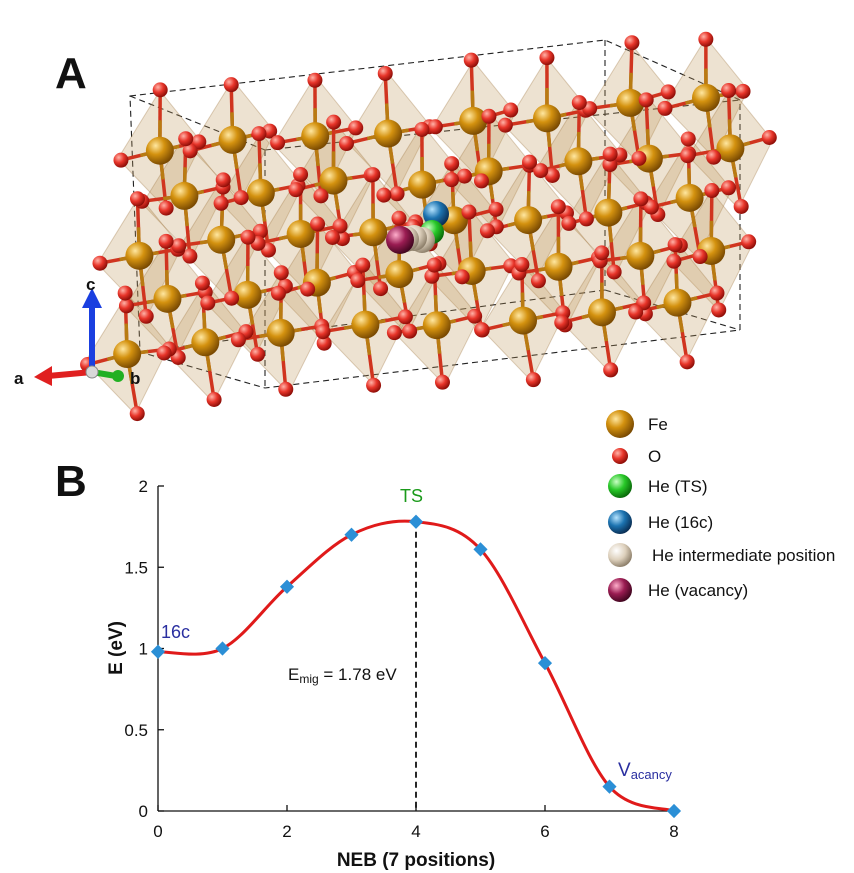 The height and width of the screenshot is (873, 854). Describe the element at coordinates (342, 675) in the screenshot. I see `migration-energy-label: Emig = 1.78 eV` at that location.